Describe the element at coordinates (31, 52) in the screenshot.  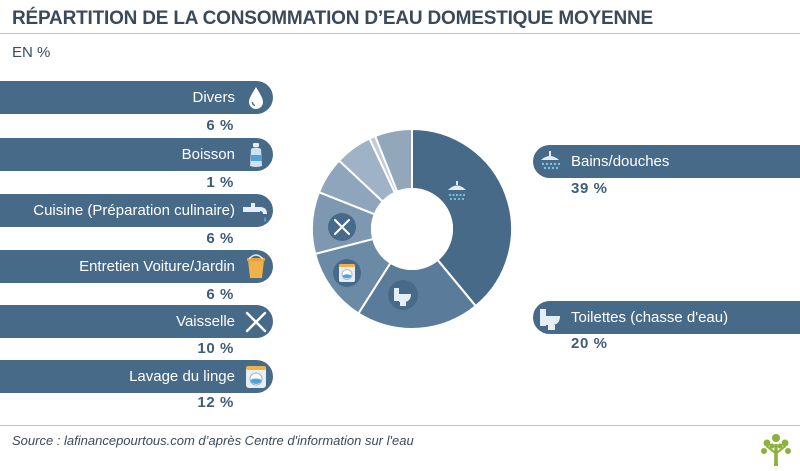
I see `chart-subtitle: EN %` at that location.